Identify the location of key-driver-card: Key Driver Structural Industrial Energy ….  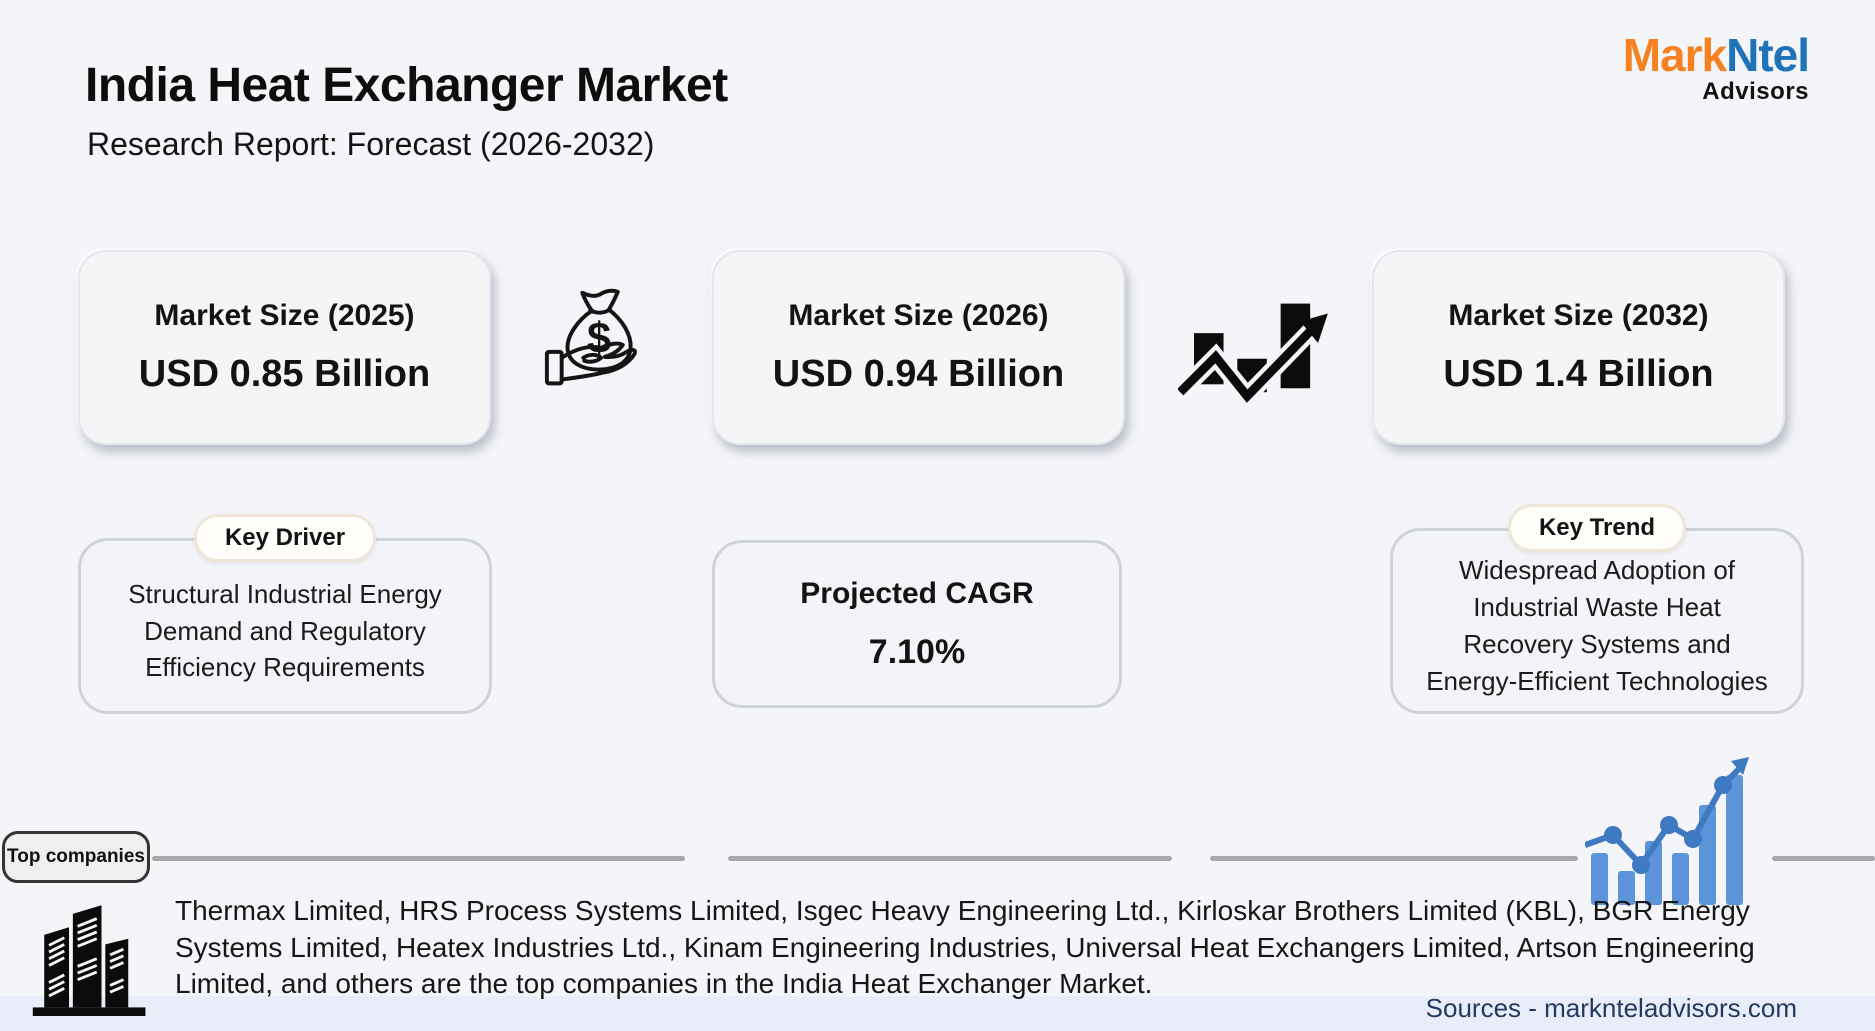
(285, 614).